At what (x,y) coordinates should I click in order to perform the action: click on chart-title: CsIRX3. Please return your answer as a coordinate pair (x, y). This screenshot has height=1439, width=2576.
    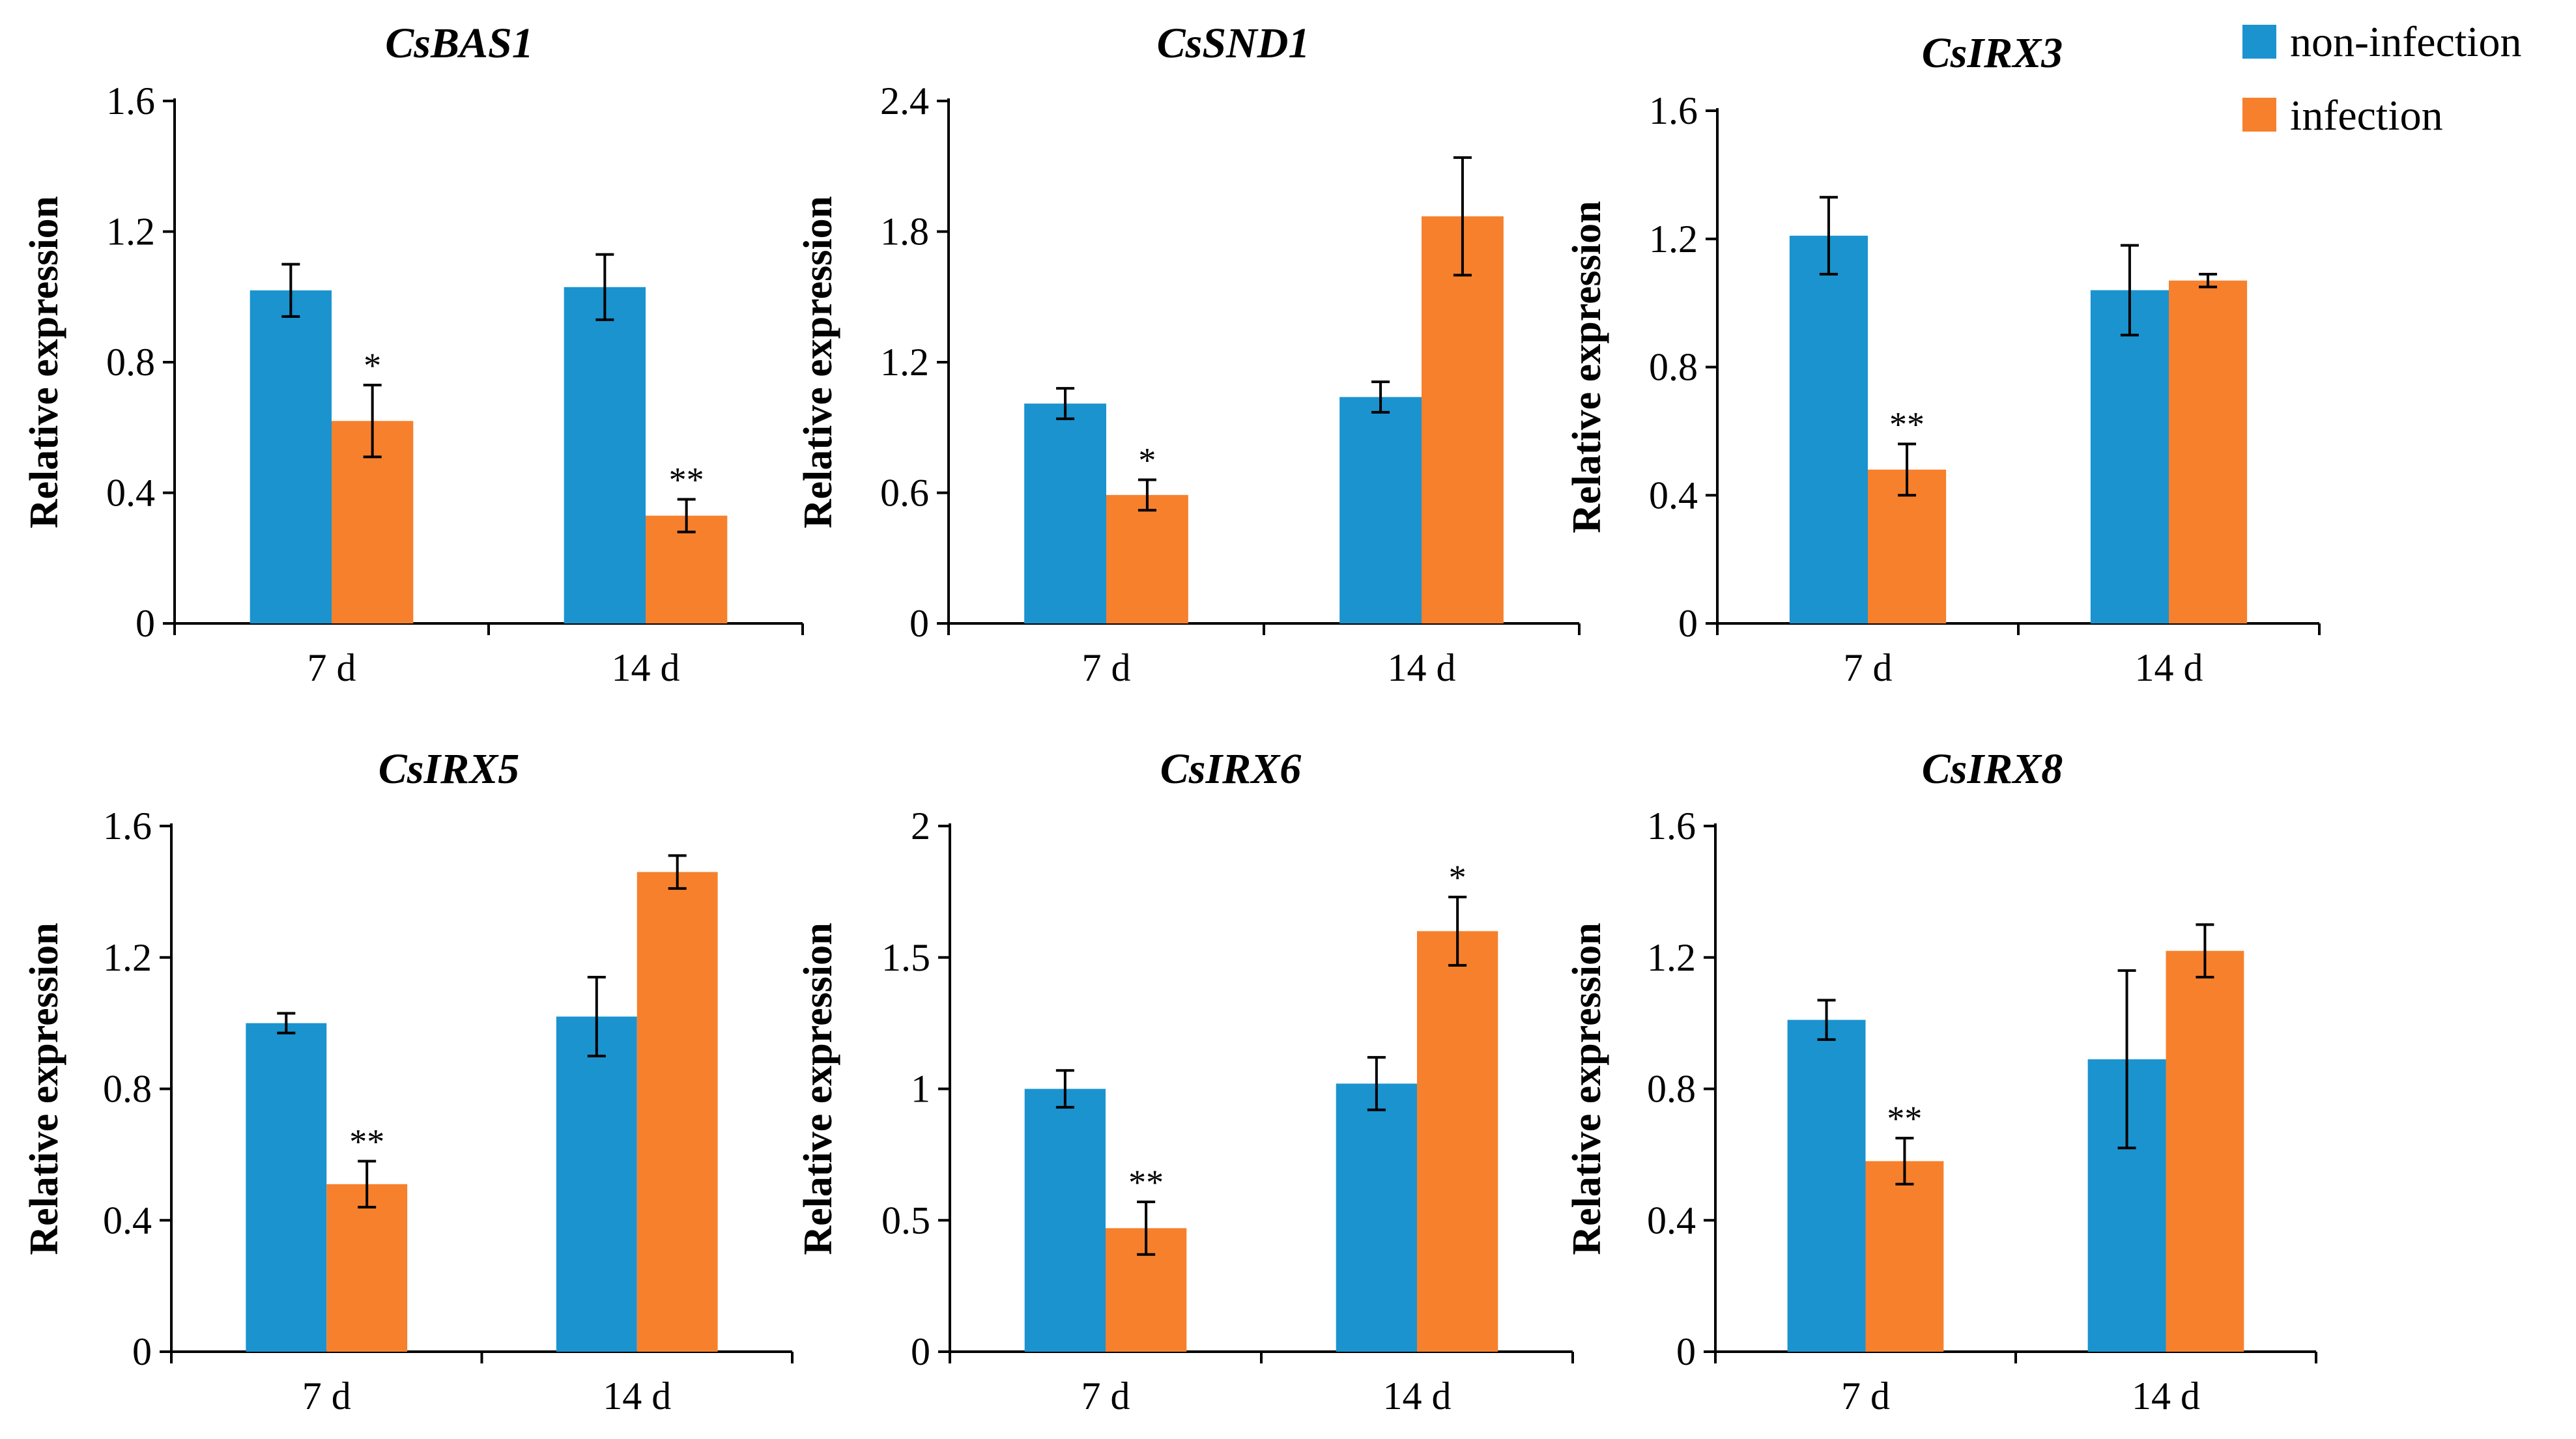
    Looking at the image, I should click on (1993, 53).